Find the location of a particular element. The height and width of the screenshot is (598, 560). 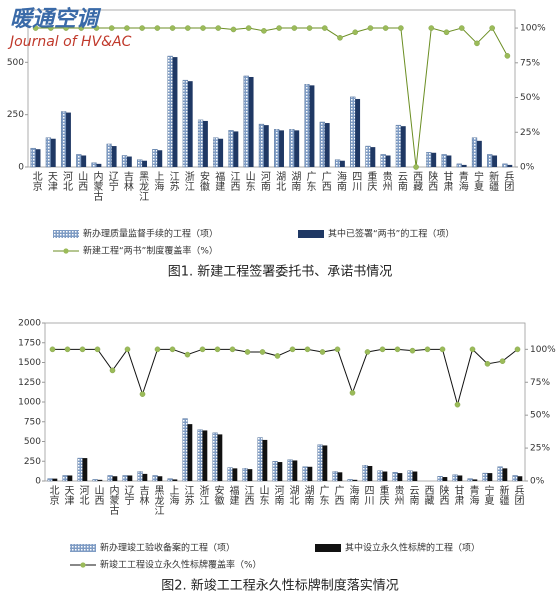

y2-tick-label: 100% is located at coordinates (533, 29).